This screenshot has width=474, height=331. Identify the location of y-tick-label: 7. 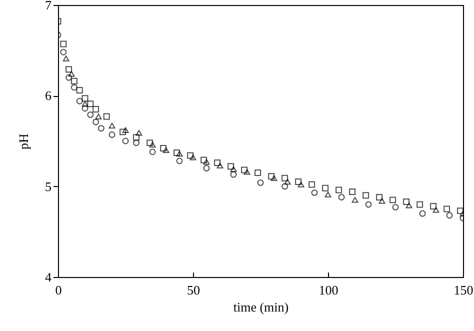
(48, 6).